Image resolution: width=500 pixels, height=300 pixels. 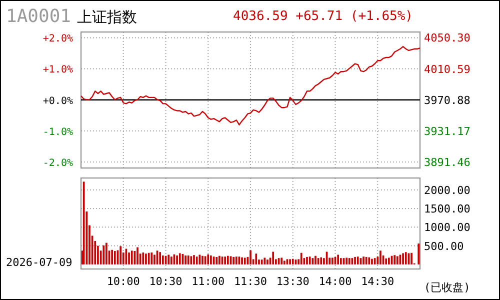 I want to click on x-tick-label: 14:00, so click(x=335, y=281).